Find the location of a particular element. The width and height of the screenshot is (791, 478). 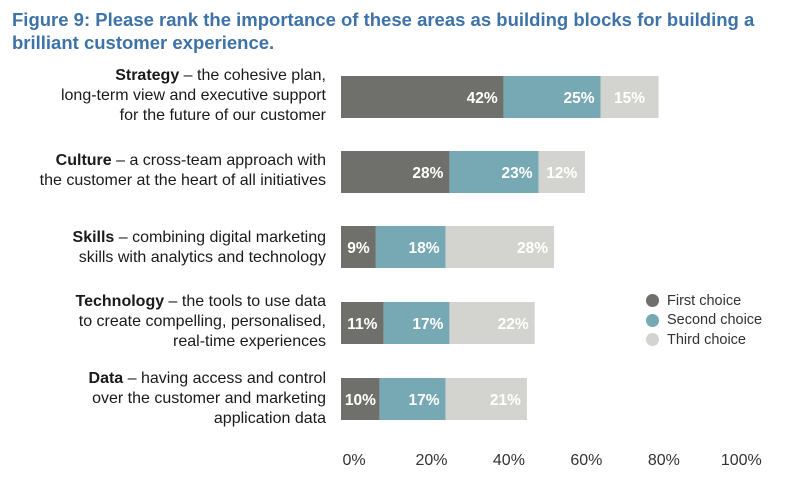

bar-segment-skills-first-choice is located at coordinates (358, 247).